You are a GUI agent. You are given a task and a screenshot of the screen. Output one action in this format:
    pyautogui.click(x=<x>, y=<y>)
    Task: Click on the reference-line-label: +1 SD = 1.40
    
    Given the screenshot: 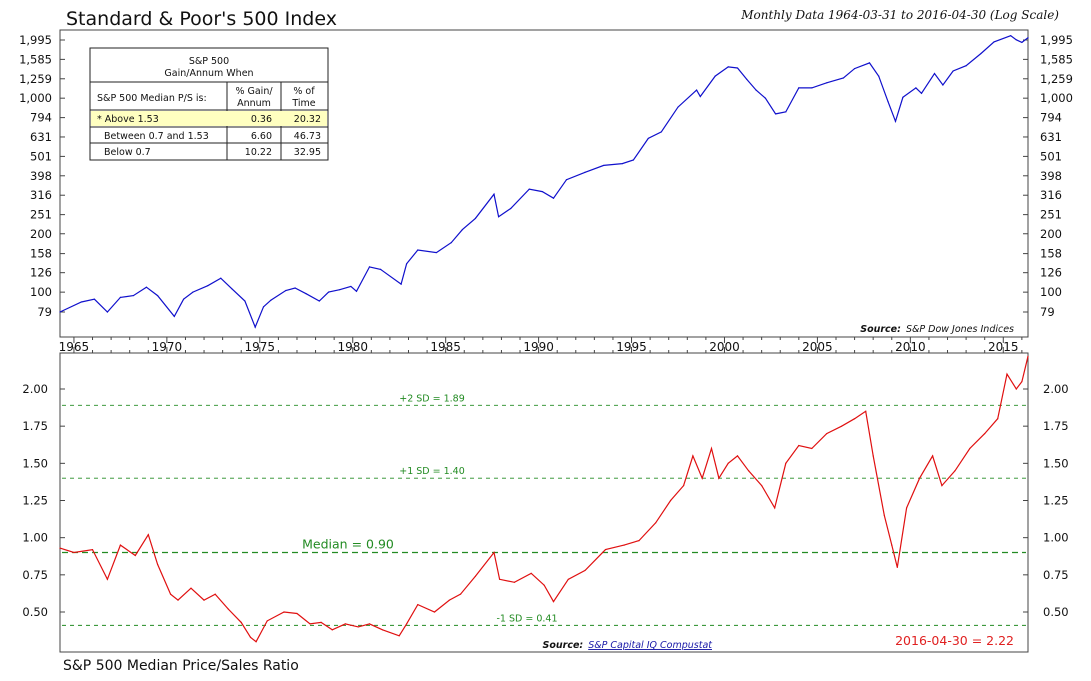 What is the action you would take?
    pyautogui.click(x=432, y=471)
    